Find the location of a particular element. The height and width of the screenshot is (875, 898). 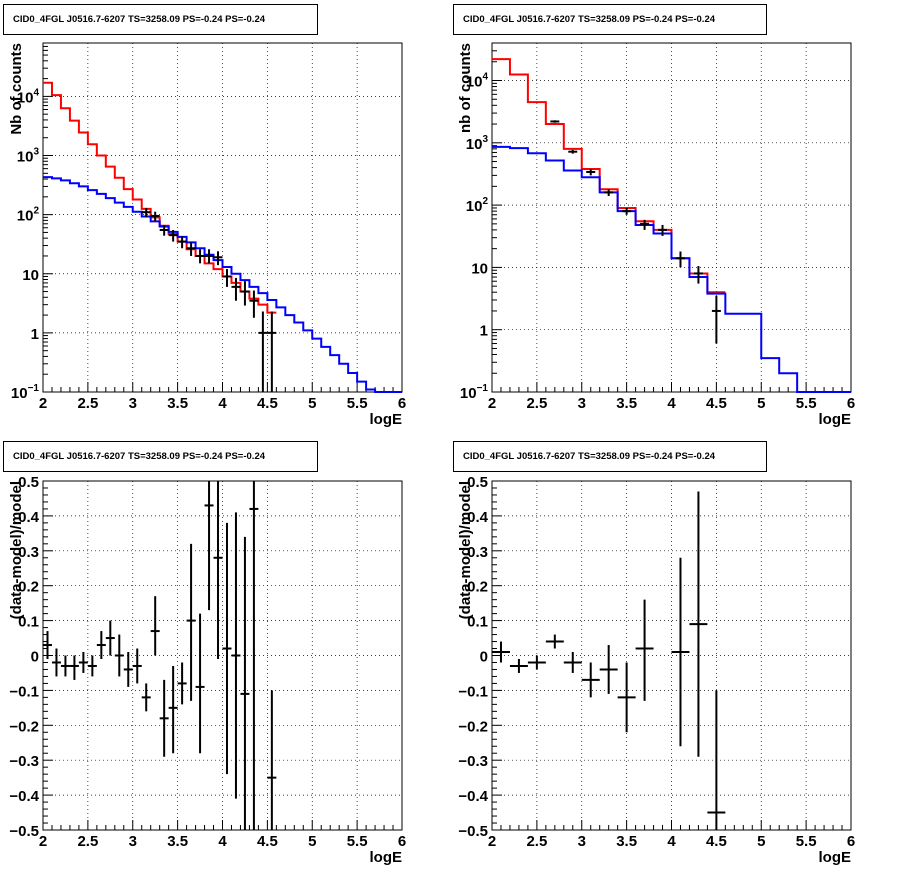

y-tick-label: 1 is located at coordinates (484, 331).